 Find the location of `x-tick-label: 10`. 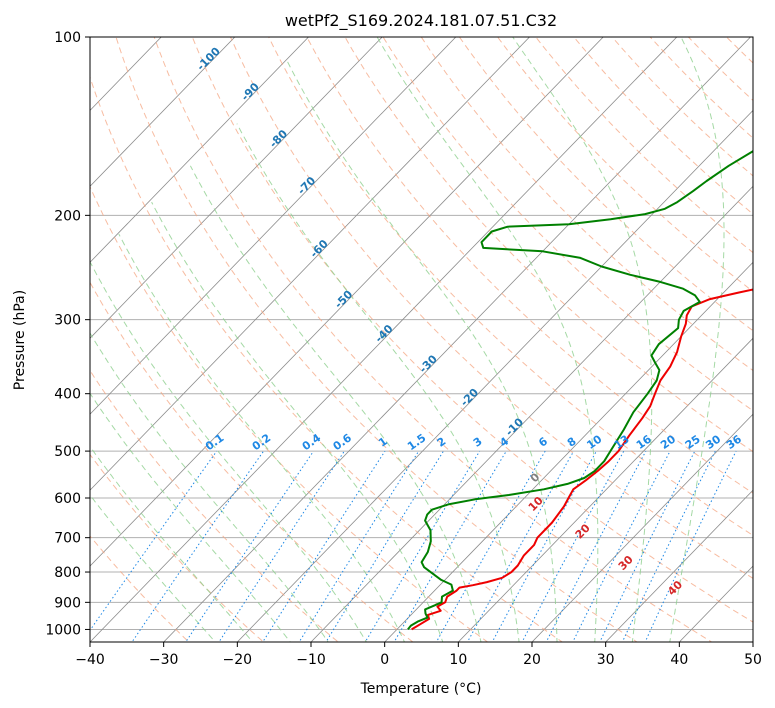

x-tick-label: 10 is located at coordinates (458, 660).